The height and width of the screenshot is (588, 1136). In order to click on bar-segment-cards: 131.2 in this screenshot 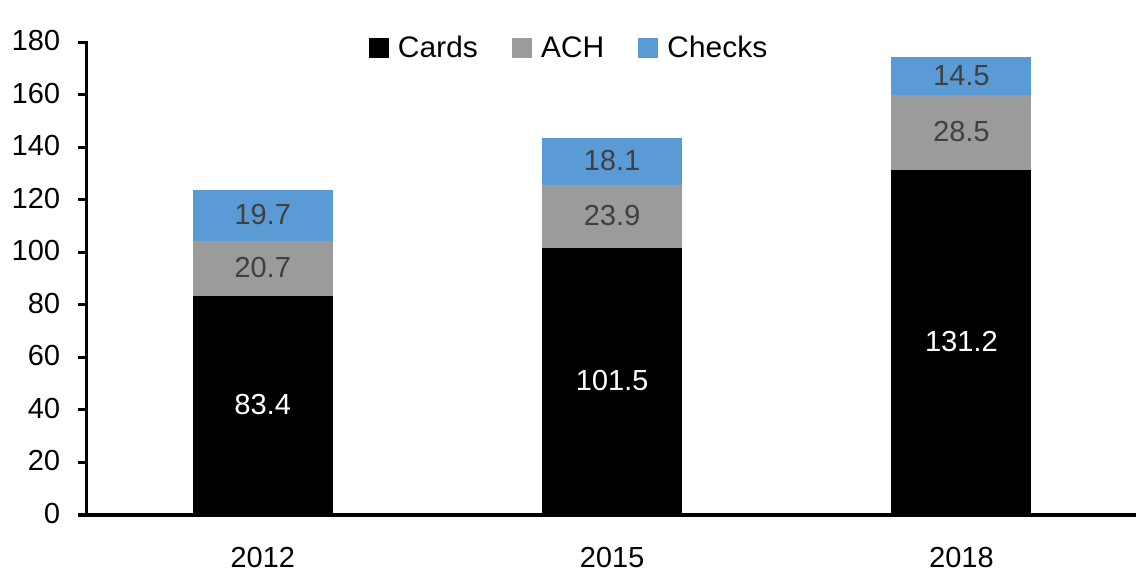, I will do `click(961, 342)`.